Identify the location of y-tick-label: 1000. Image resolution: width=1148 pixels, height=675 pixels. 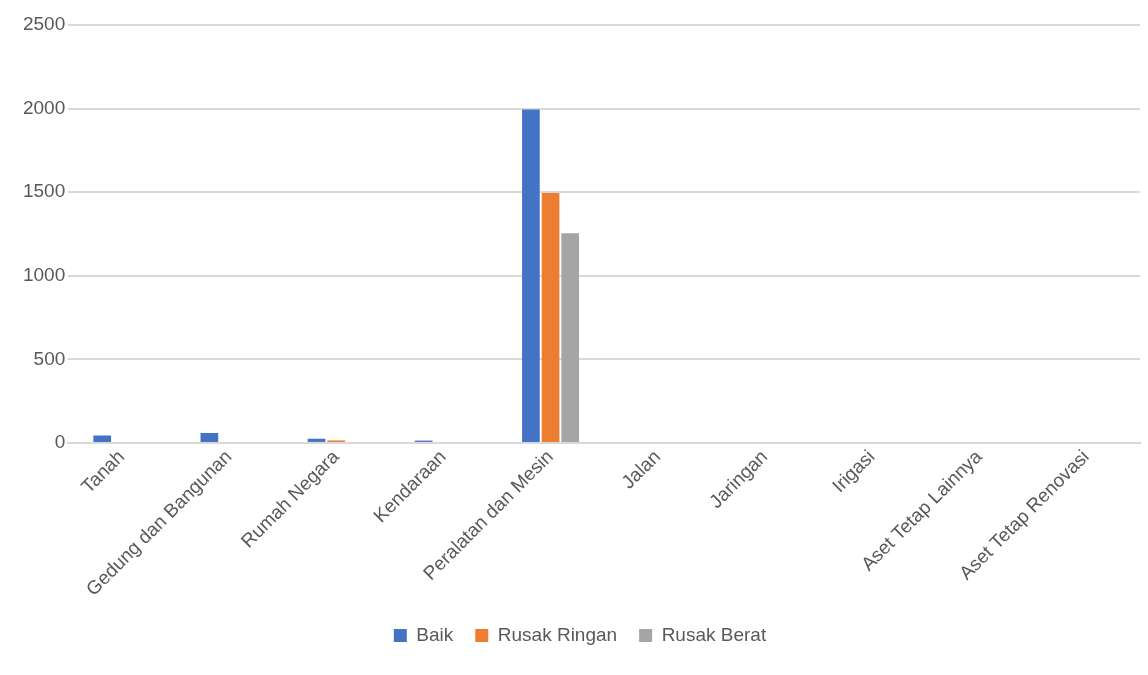
(44, 274).